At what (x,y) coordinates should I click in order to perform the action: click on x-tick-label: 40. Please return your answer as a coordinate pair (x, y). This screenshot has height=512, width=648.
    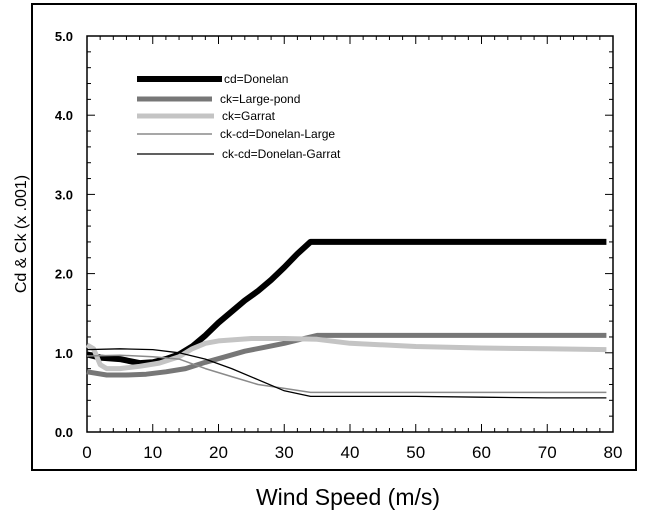
    Looking at the image, I should click on (350, 452).